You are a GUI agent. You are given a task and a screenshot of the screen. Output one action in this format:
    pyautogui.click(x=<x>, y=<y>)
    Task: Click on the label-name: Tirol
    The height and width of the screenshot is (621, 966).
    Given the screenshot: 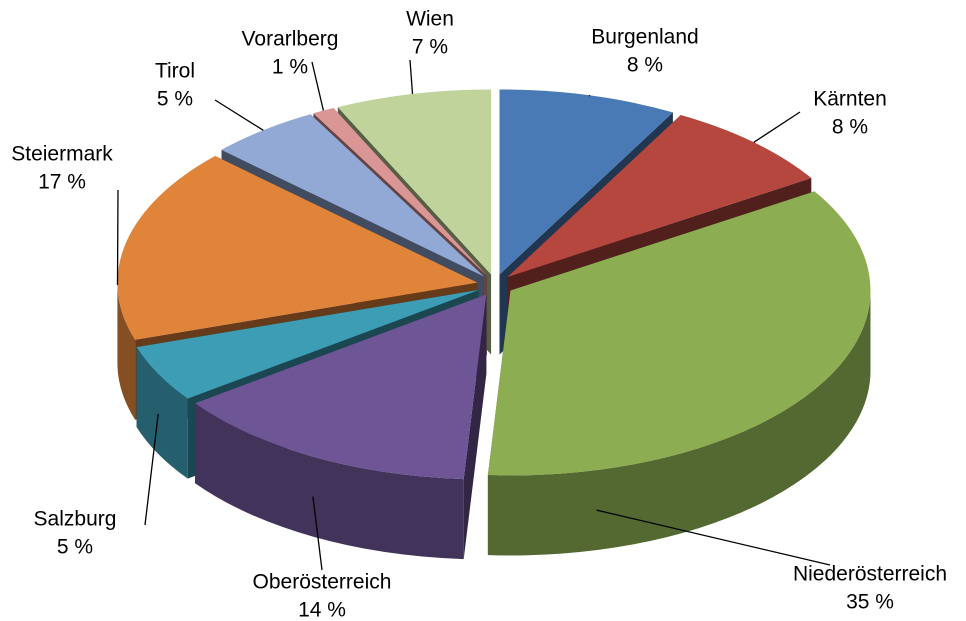 What is the action you would take?
    pyautogui.click(x=175, y=71)
    